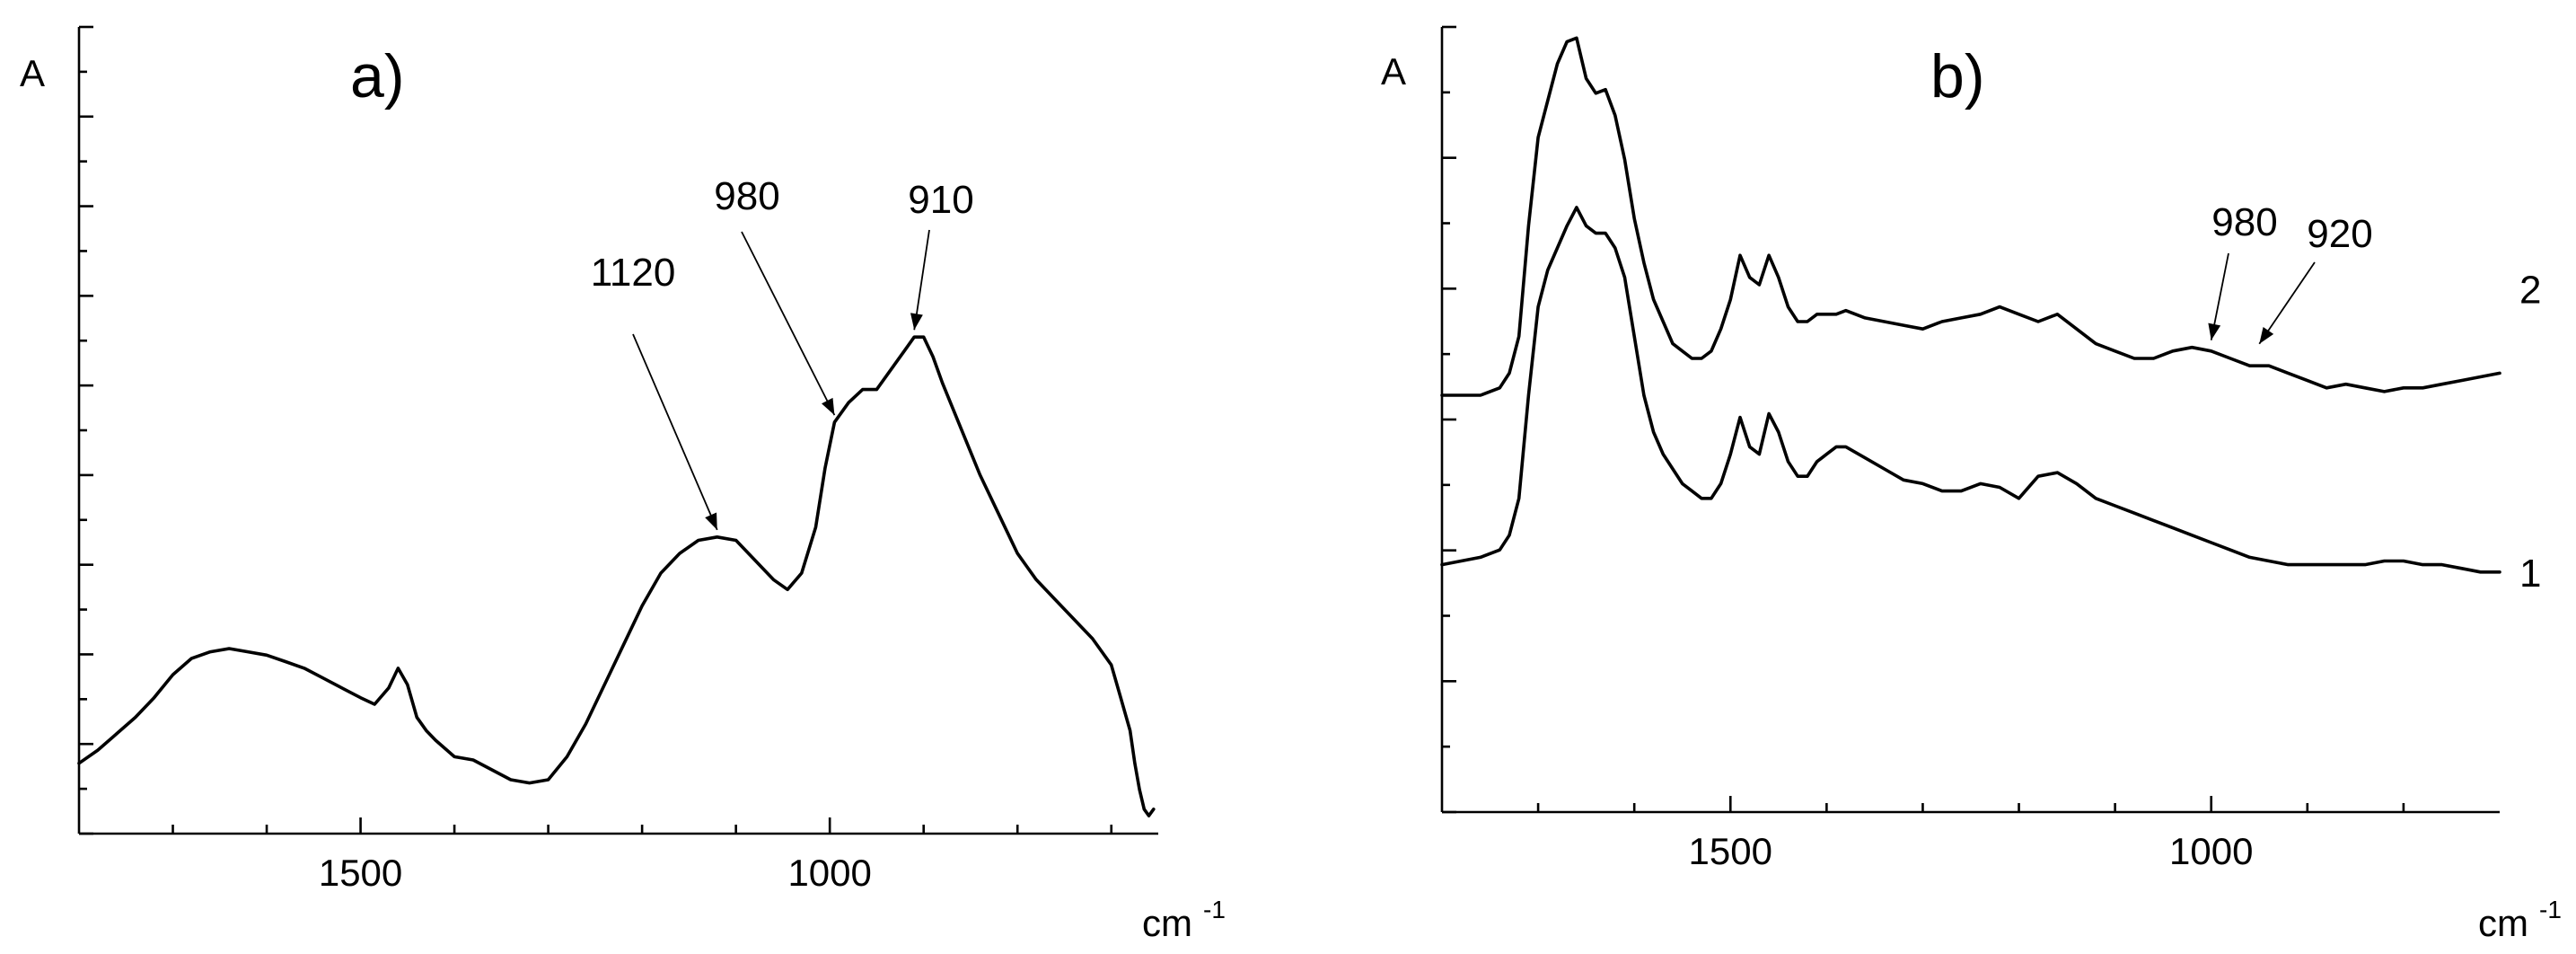 The image size is (2576, 954). Describe the element at coordinates (1957, 76) in the screenshot. I see `panel-b-label: b)` at that location.